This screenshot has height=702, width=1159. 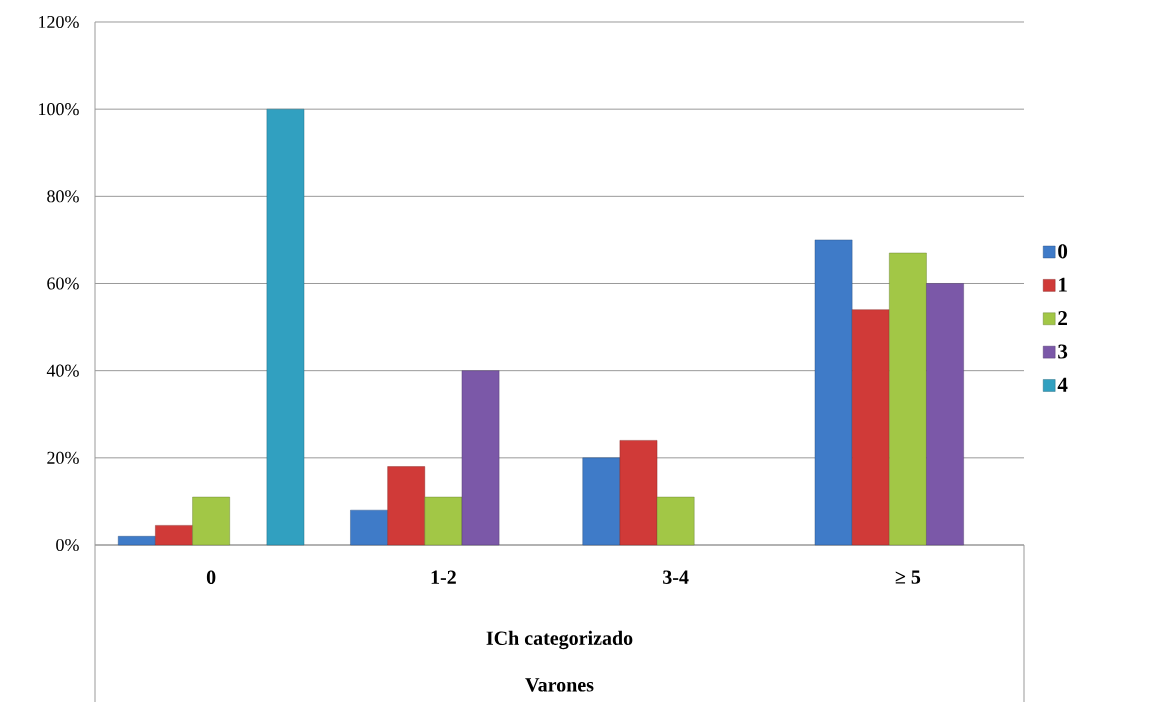 I want to click on legend-label: 3, so click(x=1063, y=351).